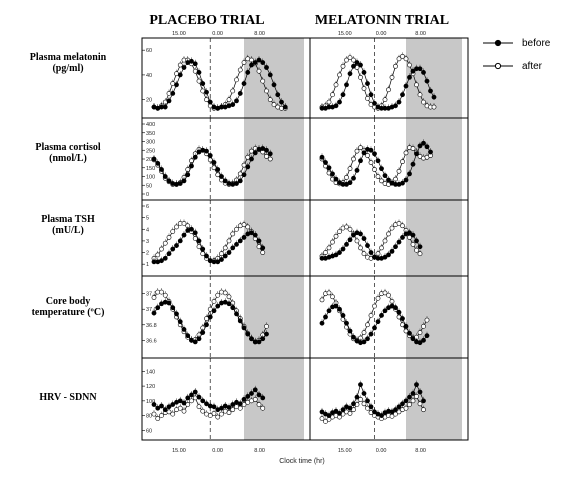 The height and width of the screenshot is (481, 568). What do you see at coordinates (68, 301) in the screenshot?
I see `row-label-temperature: Core body` at bounding box center [68, 301].